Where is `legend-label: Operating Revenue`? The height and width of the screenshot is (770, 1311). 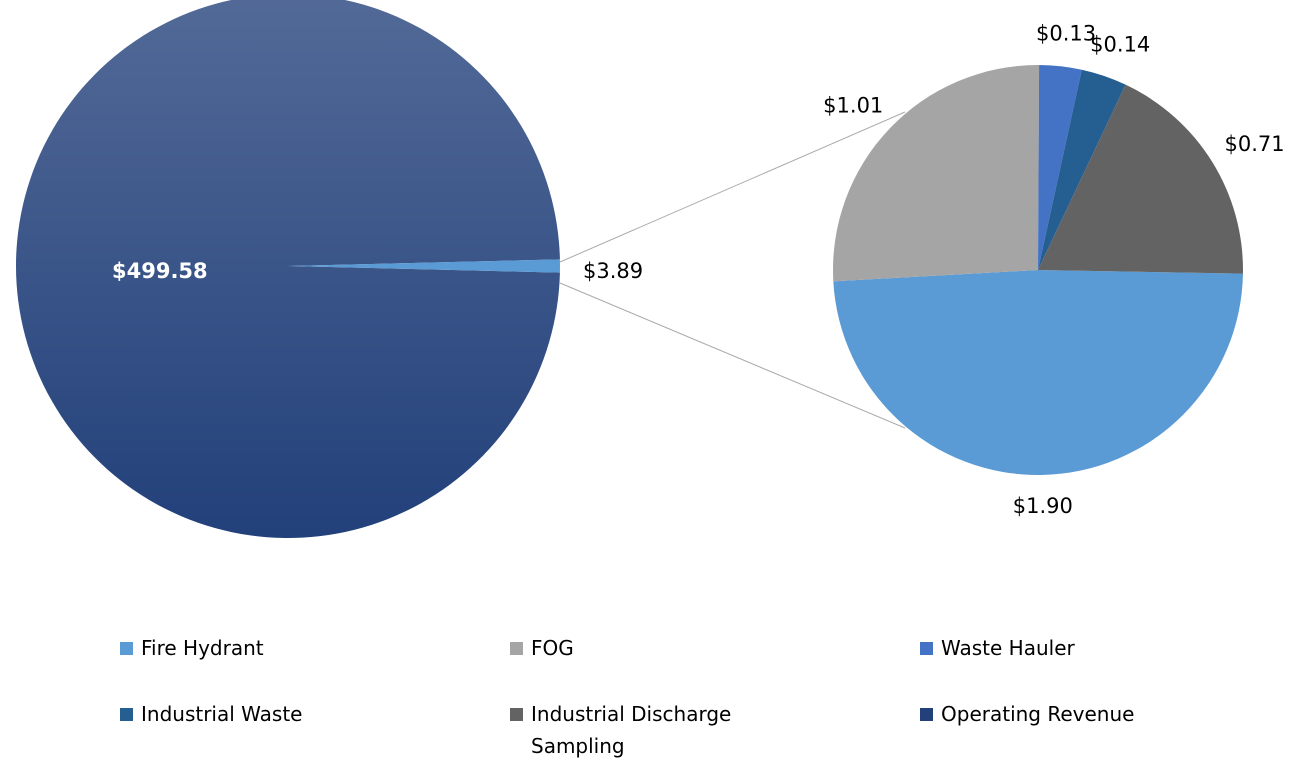
legend-label: Operating Revenue is located at coordinates (1038, 714).